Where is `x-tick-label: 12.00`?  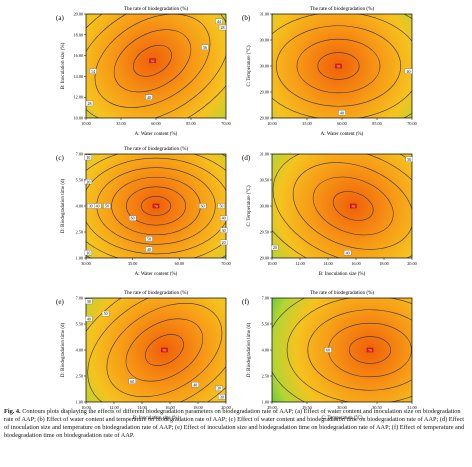 x-tick-label: 12.00 is located at coordinates (299, 263).